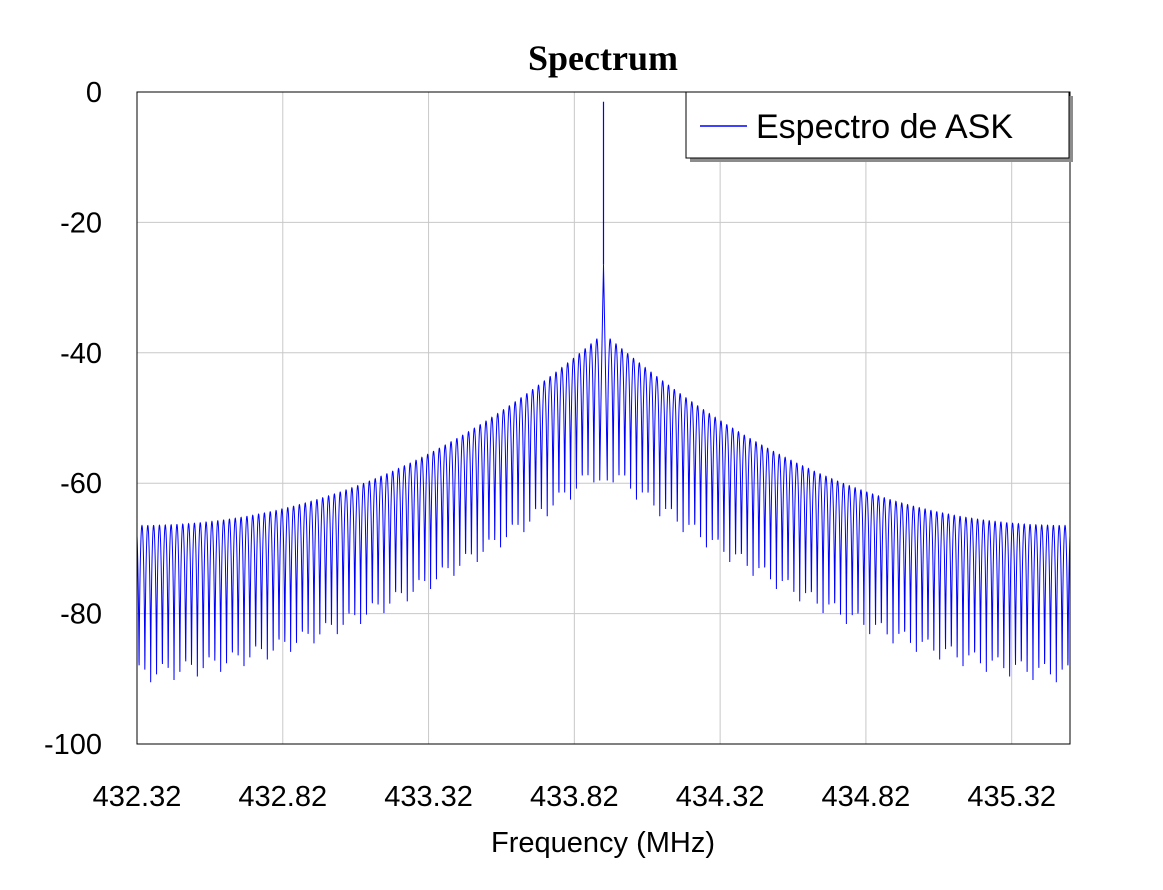 This screenshot has height=890, width=1163. Describe the element at coordinates (81, 354) in the screenshot. I see `y-tick-label: -40` at that location.